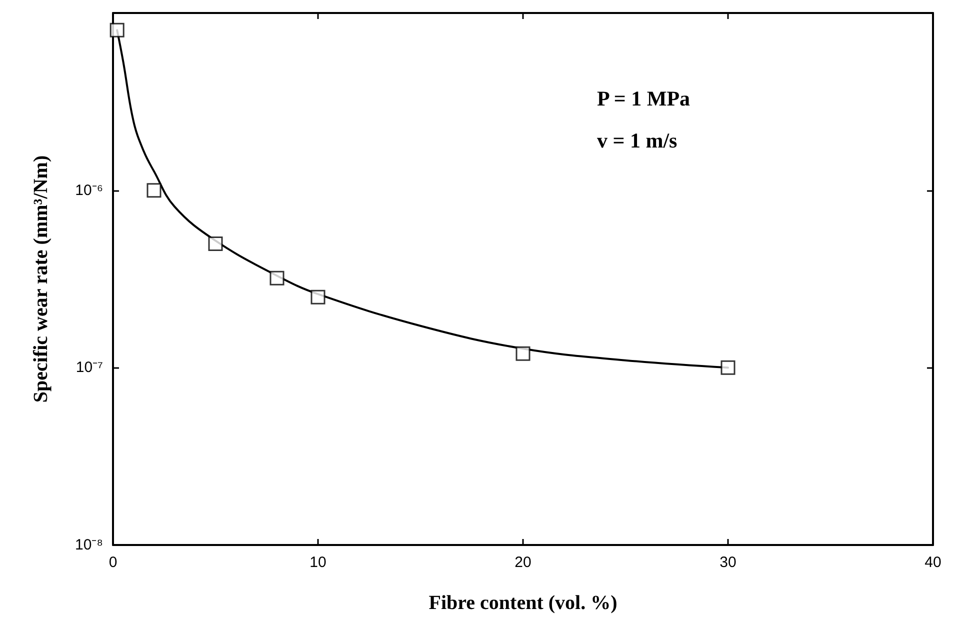 The width and height of the screenshot is (953, 644). What do you see at coordinates (41, 279) in the screenshot?
I see `y-axis-title: Specific wear rate (mm³/Nm)` at bounding box center [41, 279].